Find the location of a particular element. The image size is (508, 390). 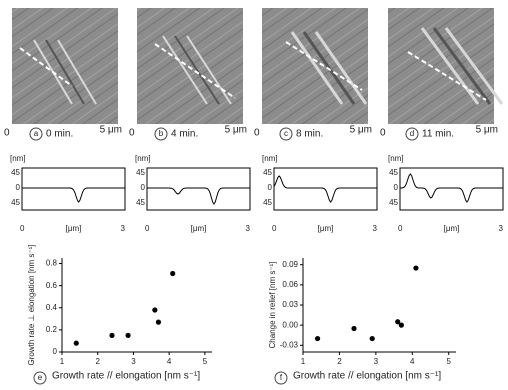

time-label: 4 min. is located at coordinates (184, 134).